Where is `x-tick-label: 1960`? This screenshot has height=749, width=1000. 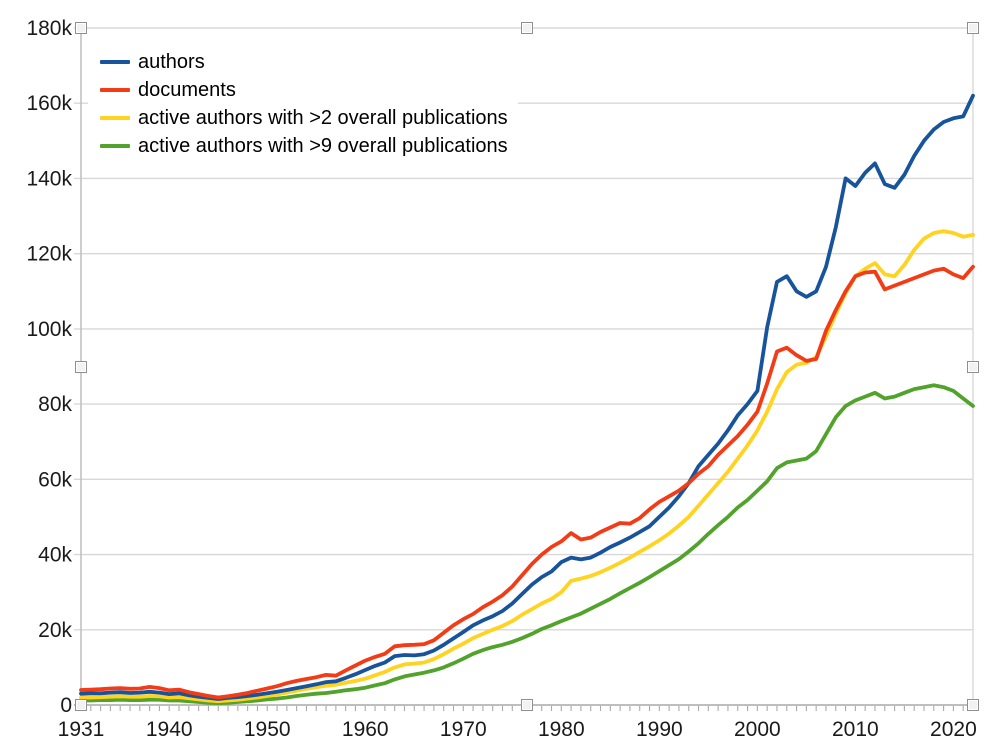
x-tick-label: 1960 is located at coordinates (365, 729).